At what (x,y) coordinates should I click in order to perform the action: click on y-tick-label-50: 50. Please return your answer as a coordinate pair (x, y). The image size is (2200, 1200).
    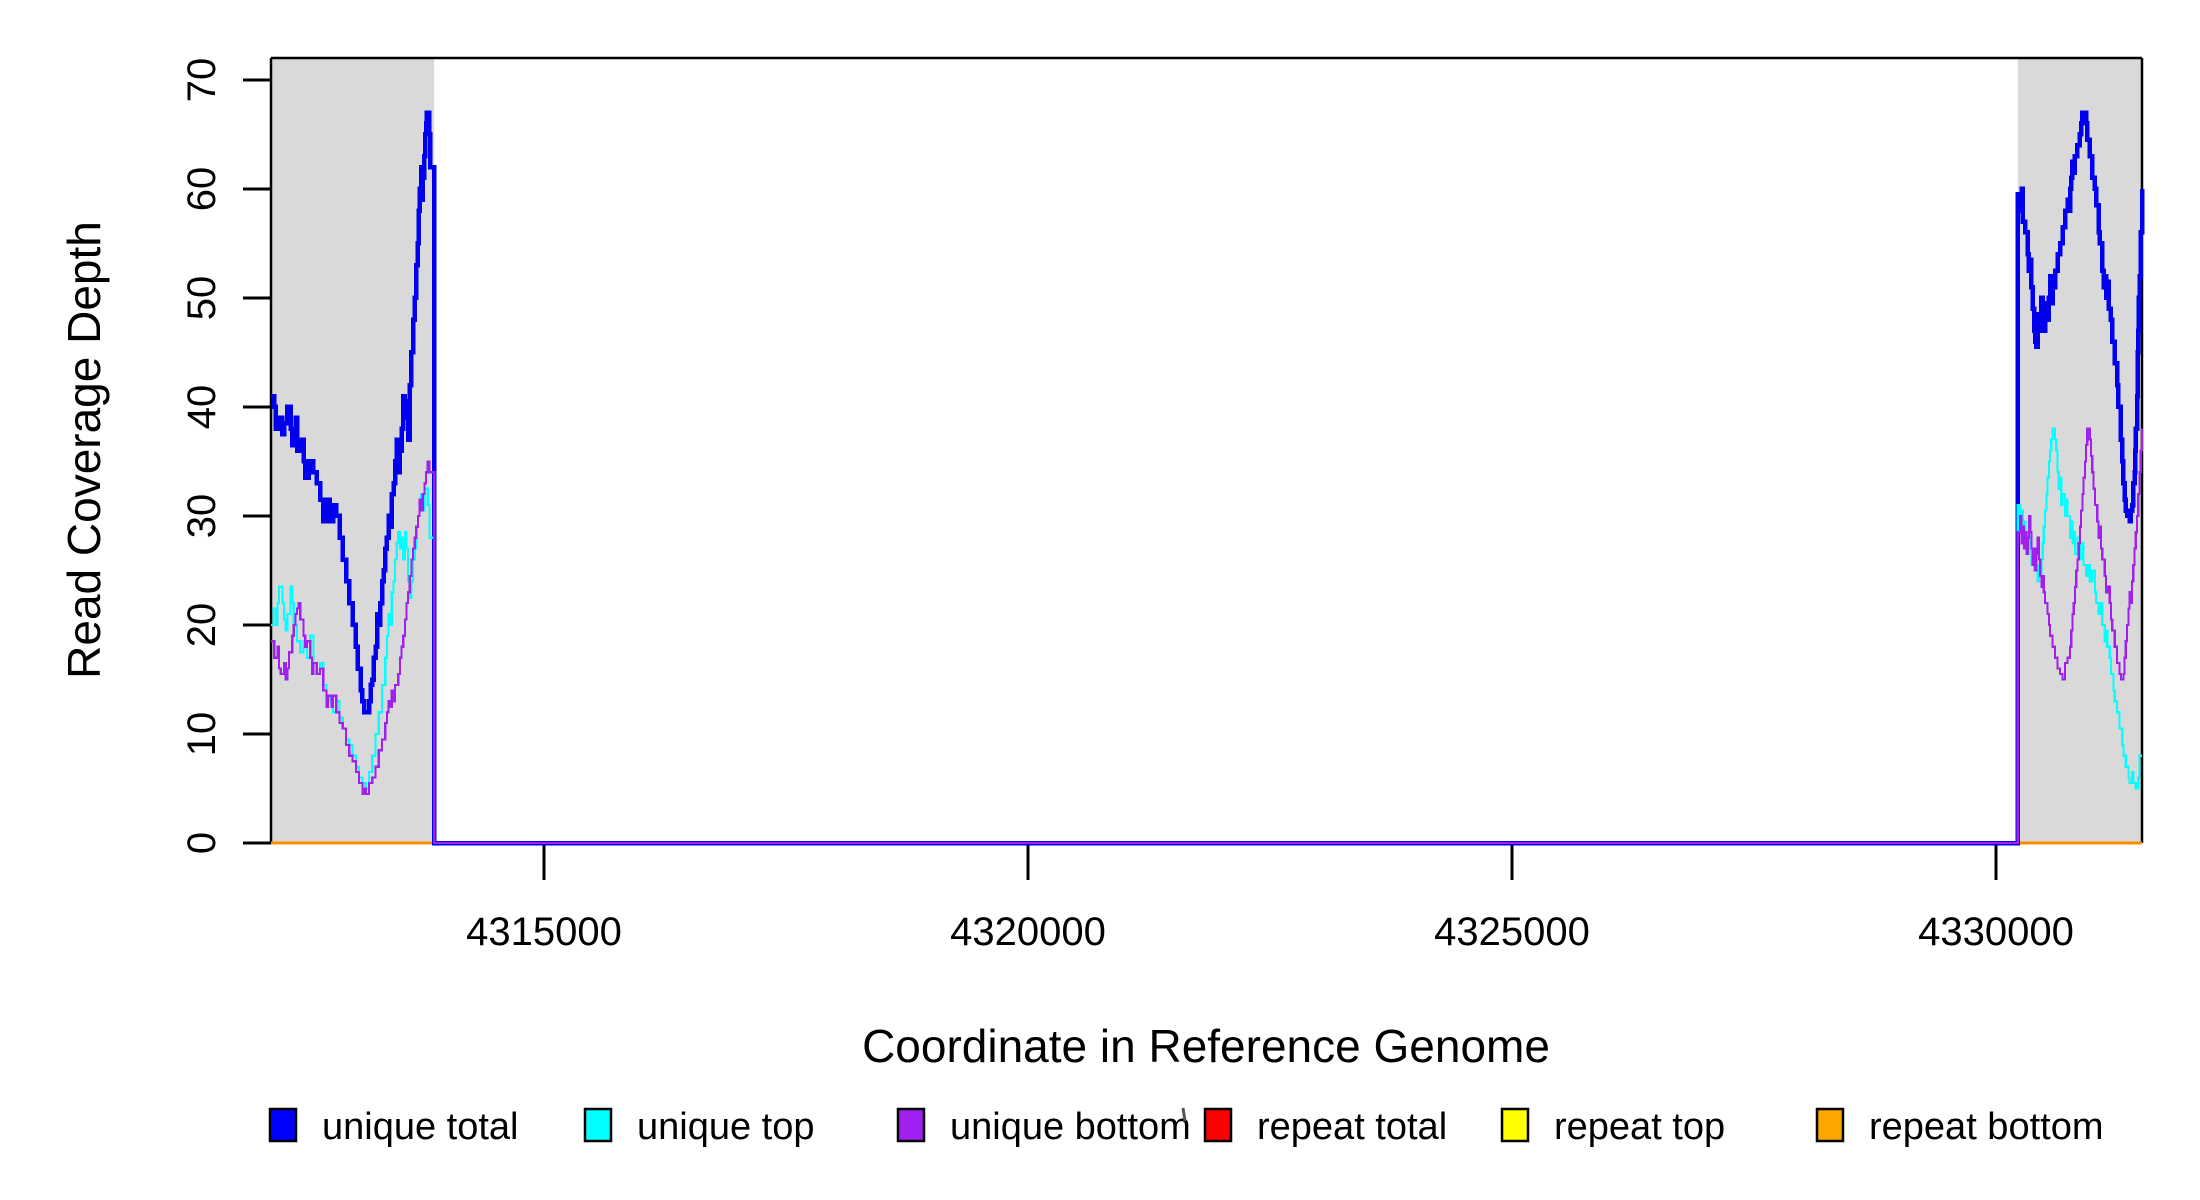
    Looking at the image, I should click on (202, 298).